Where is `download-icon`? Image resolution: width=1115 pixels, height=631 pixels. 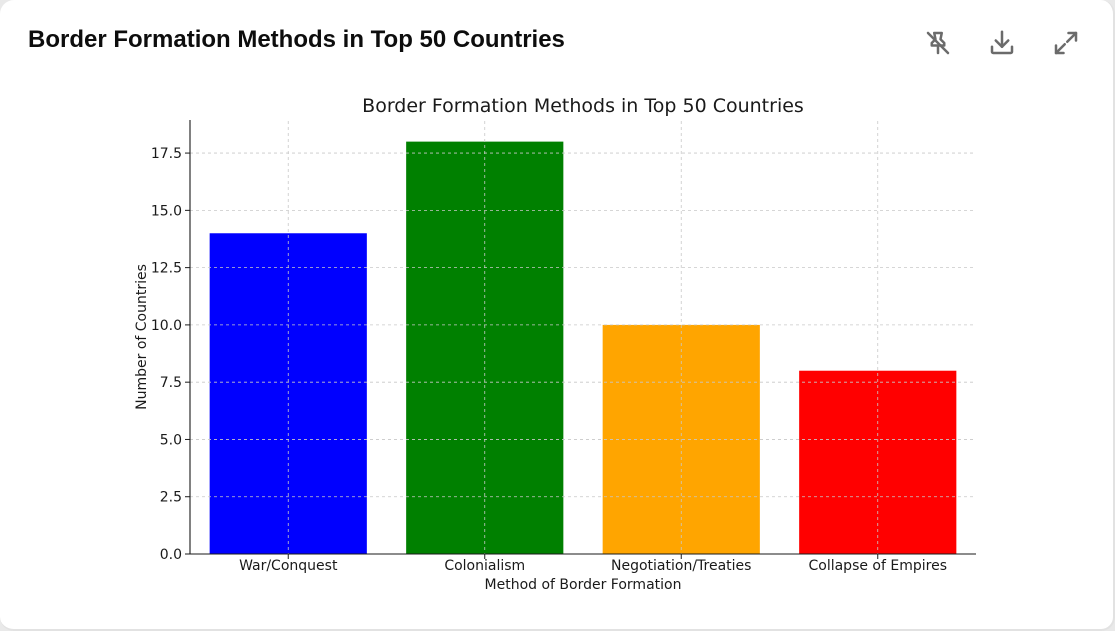 download-icon is located at coordinates (1002, 42).